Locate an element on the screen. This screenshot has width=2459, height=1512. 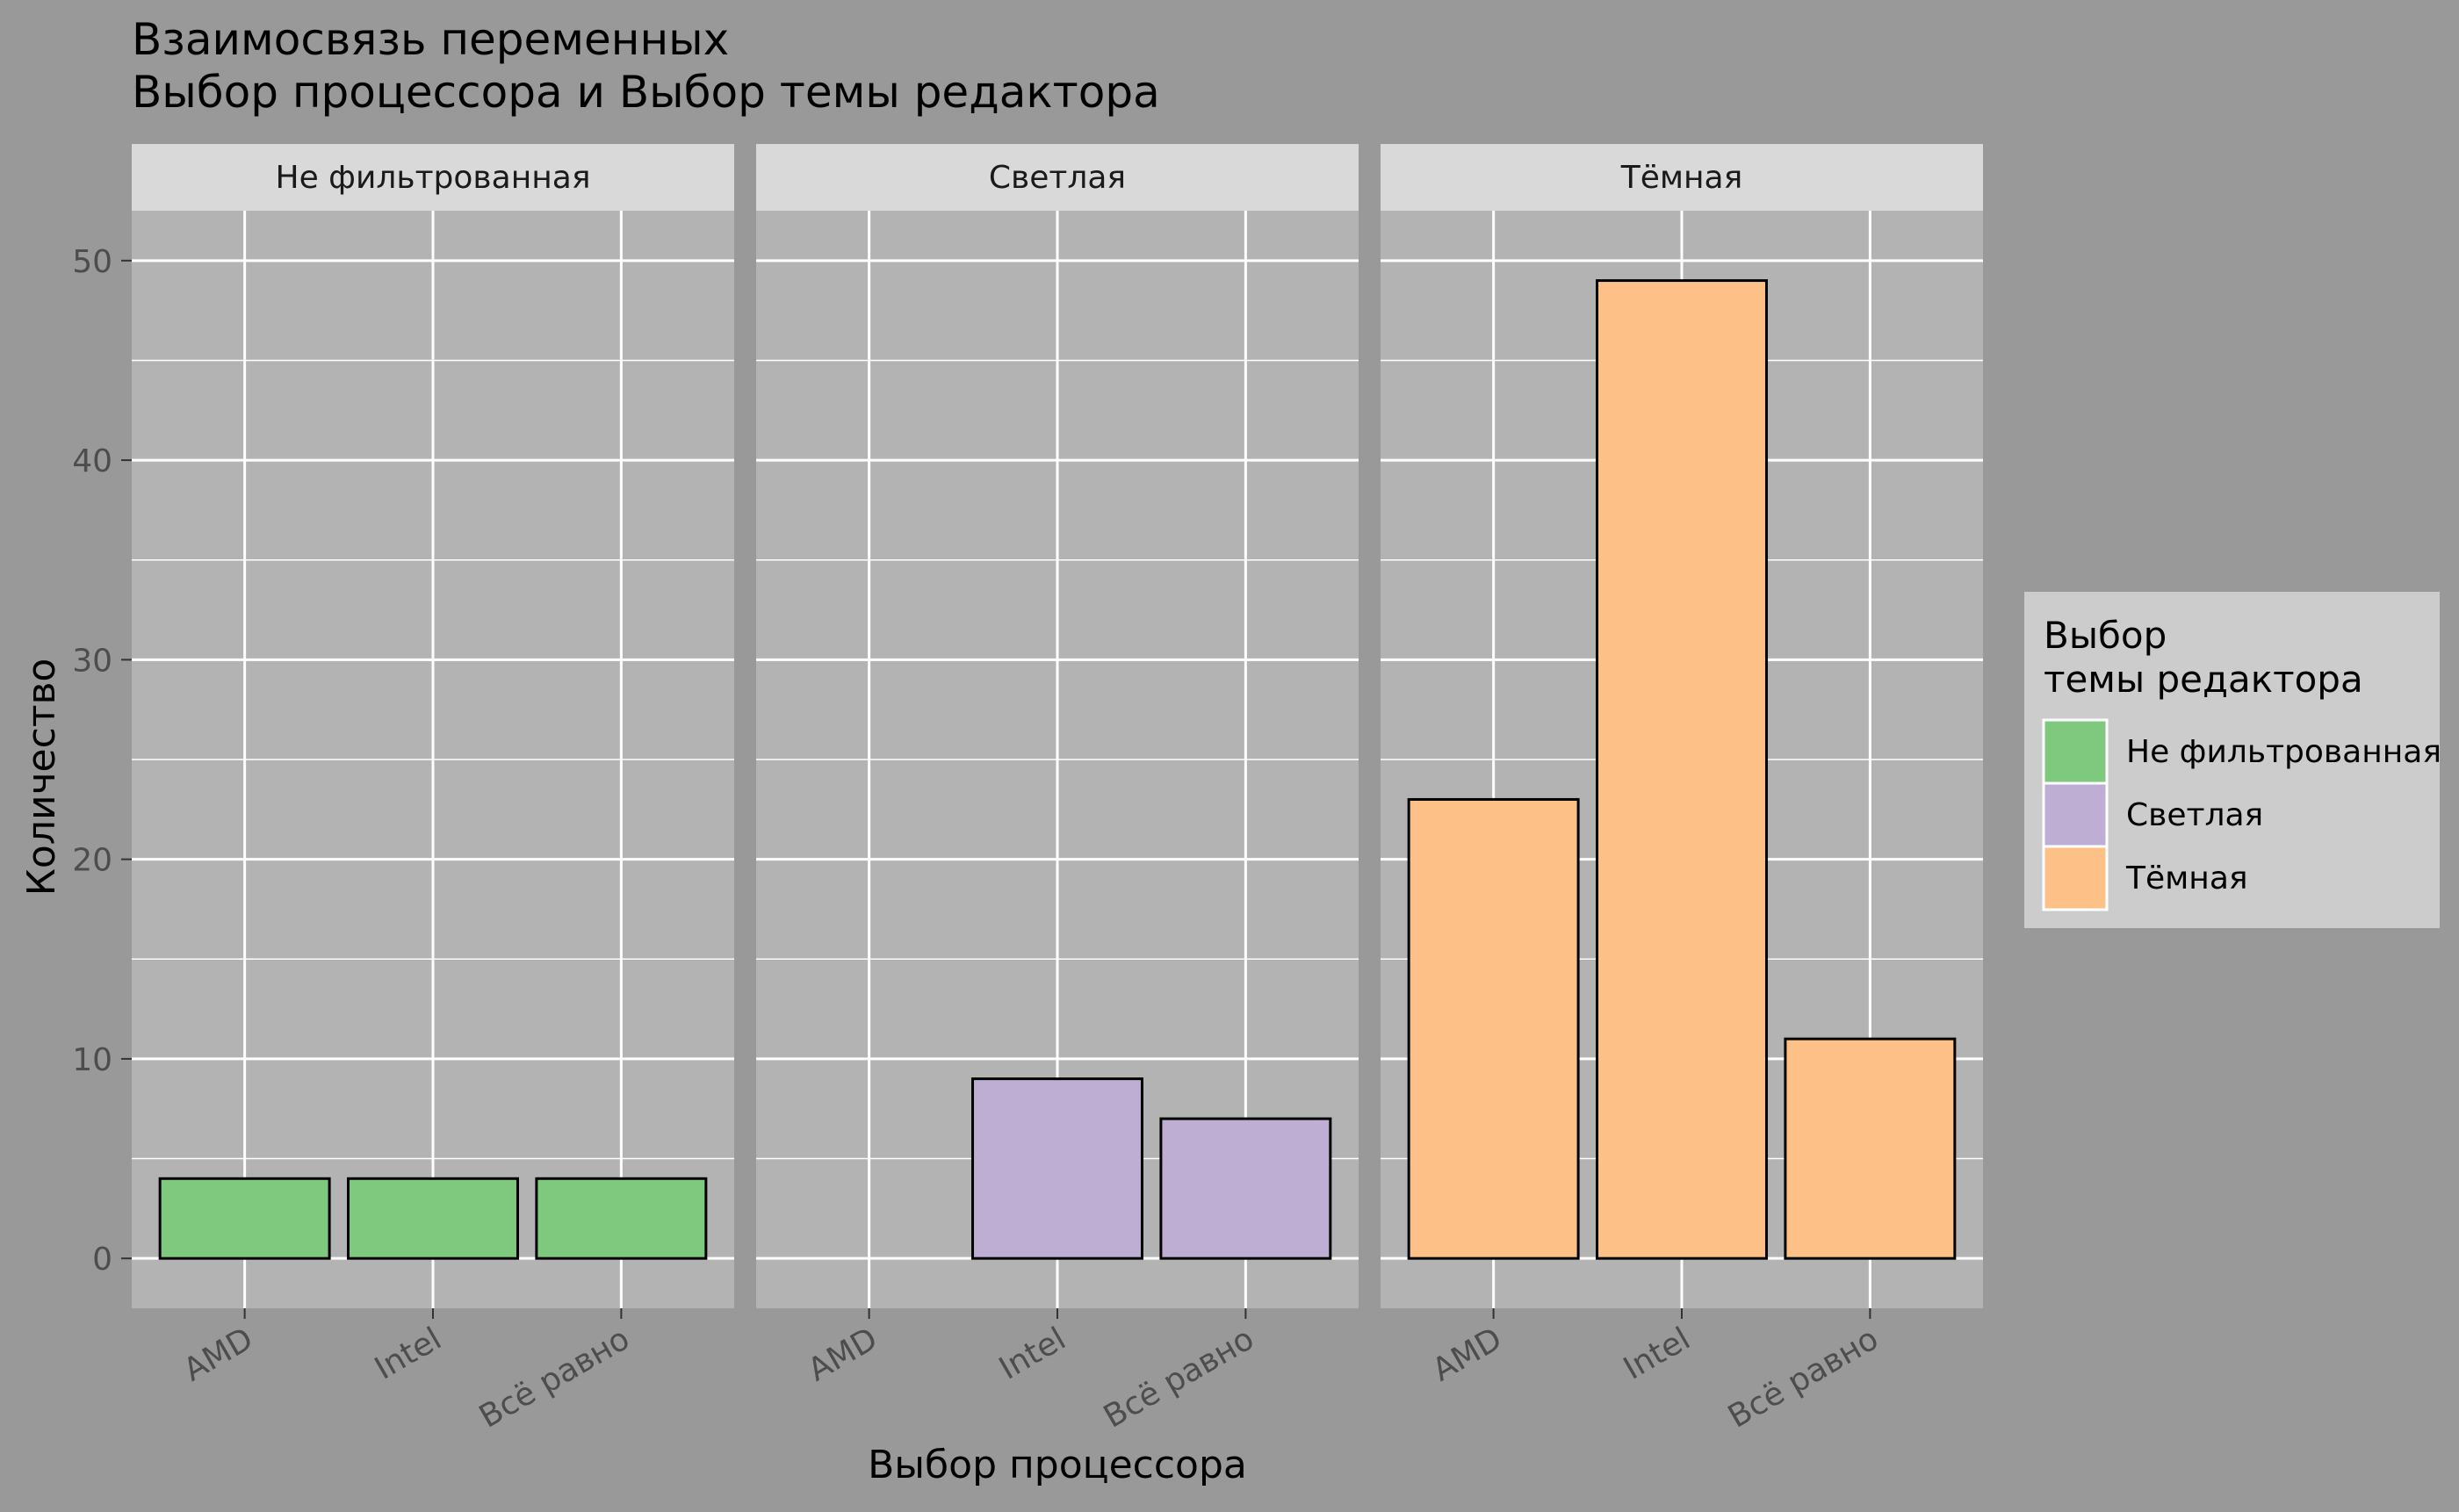
x-axis-label: Выбор процессора is located at coordinates (1057, 1465).